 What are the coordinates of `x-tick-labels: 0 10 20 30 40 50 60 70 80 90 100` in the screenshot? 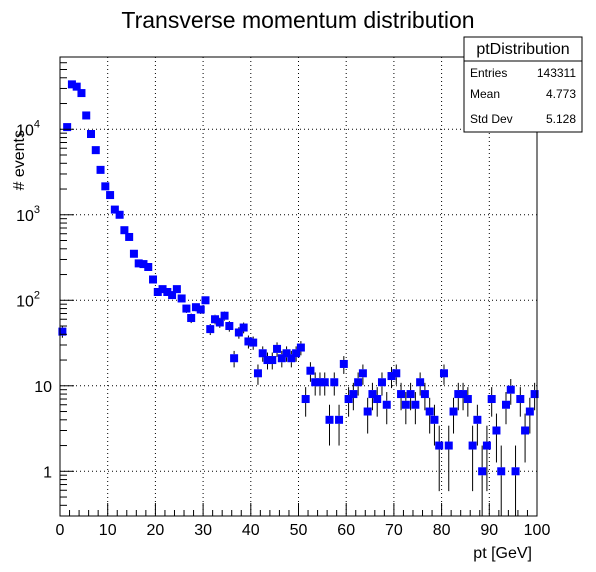 It's located at (303, 530).